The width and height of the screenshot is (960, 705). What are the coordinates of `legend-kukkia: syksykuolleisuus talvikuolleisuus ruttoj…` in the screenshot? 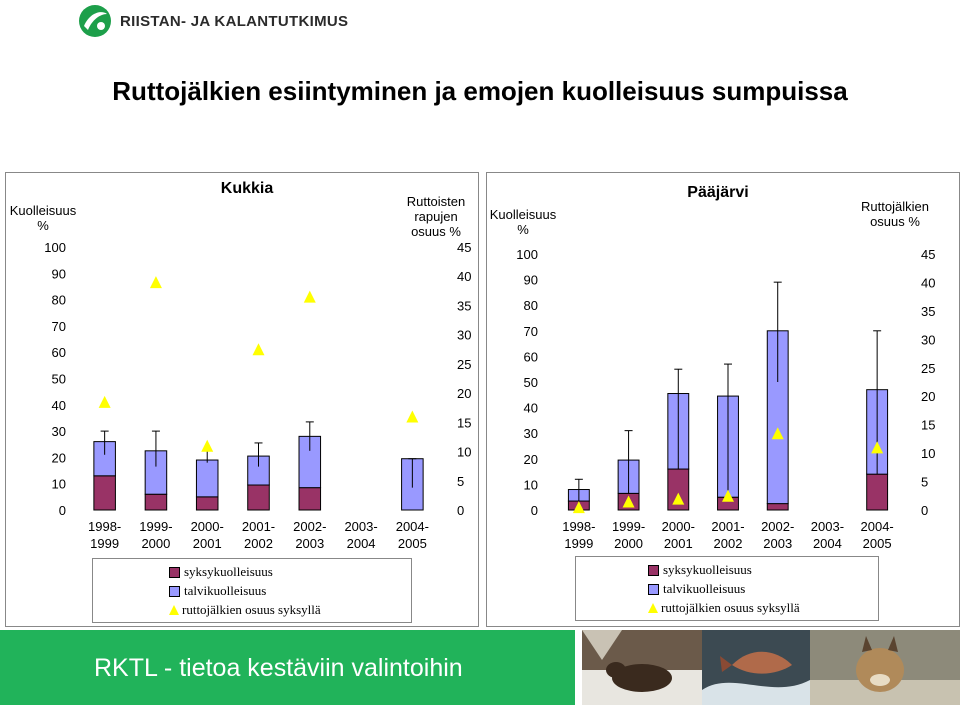 It's located at (252, 590).